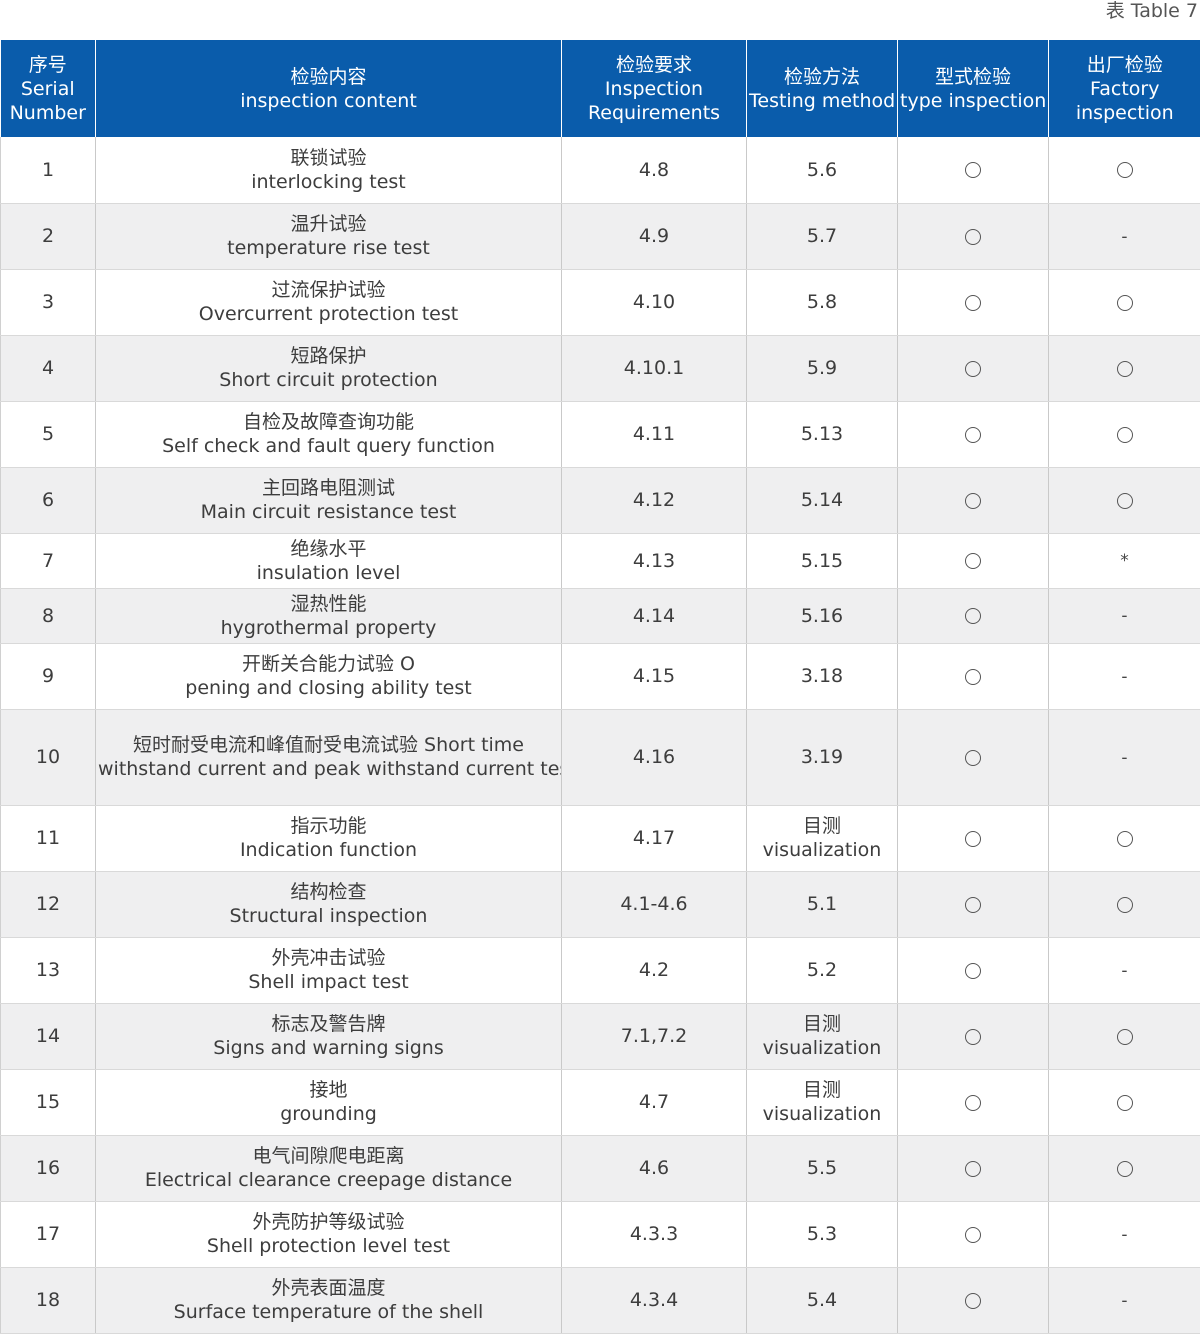 This screenshot has height=1334, width=1200. Describe the element at coordinates (328, 1024) in the screenshot. I see `content-line: 标志及警告牌` at that location.